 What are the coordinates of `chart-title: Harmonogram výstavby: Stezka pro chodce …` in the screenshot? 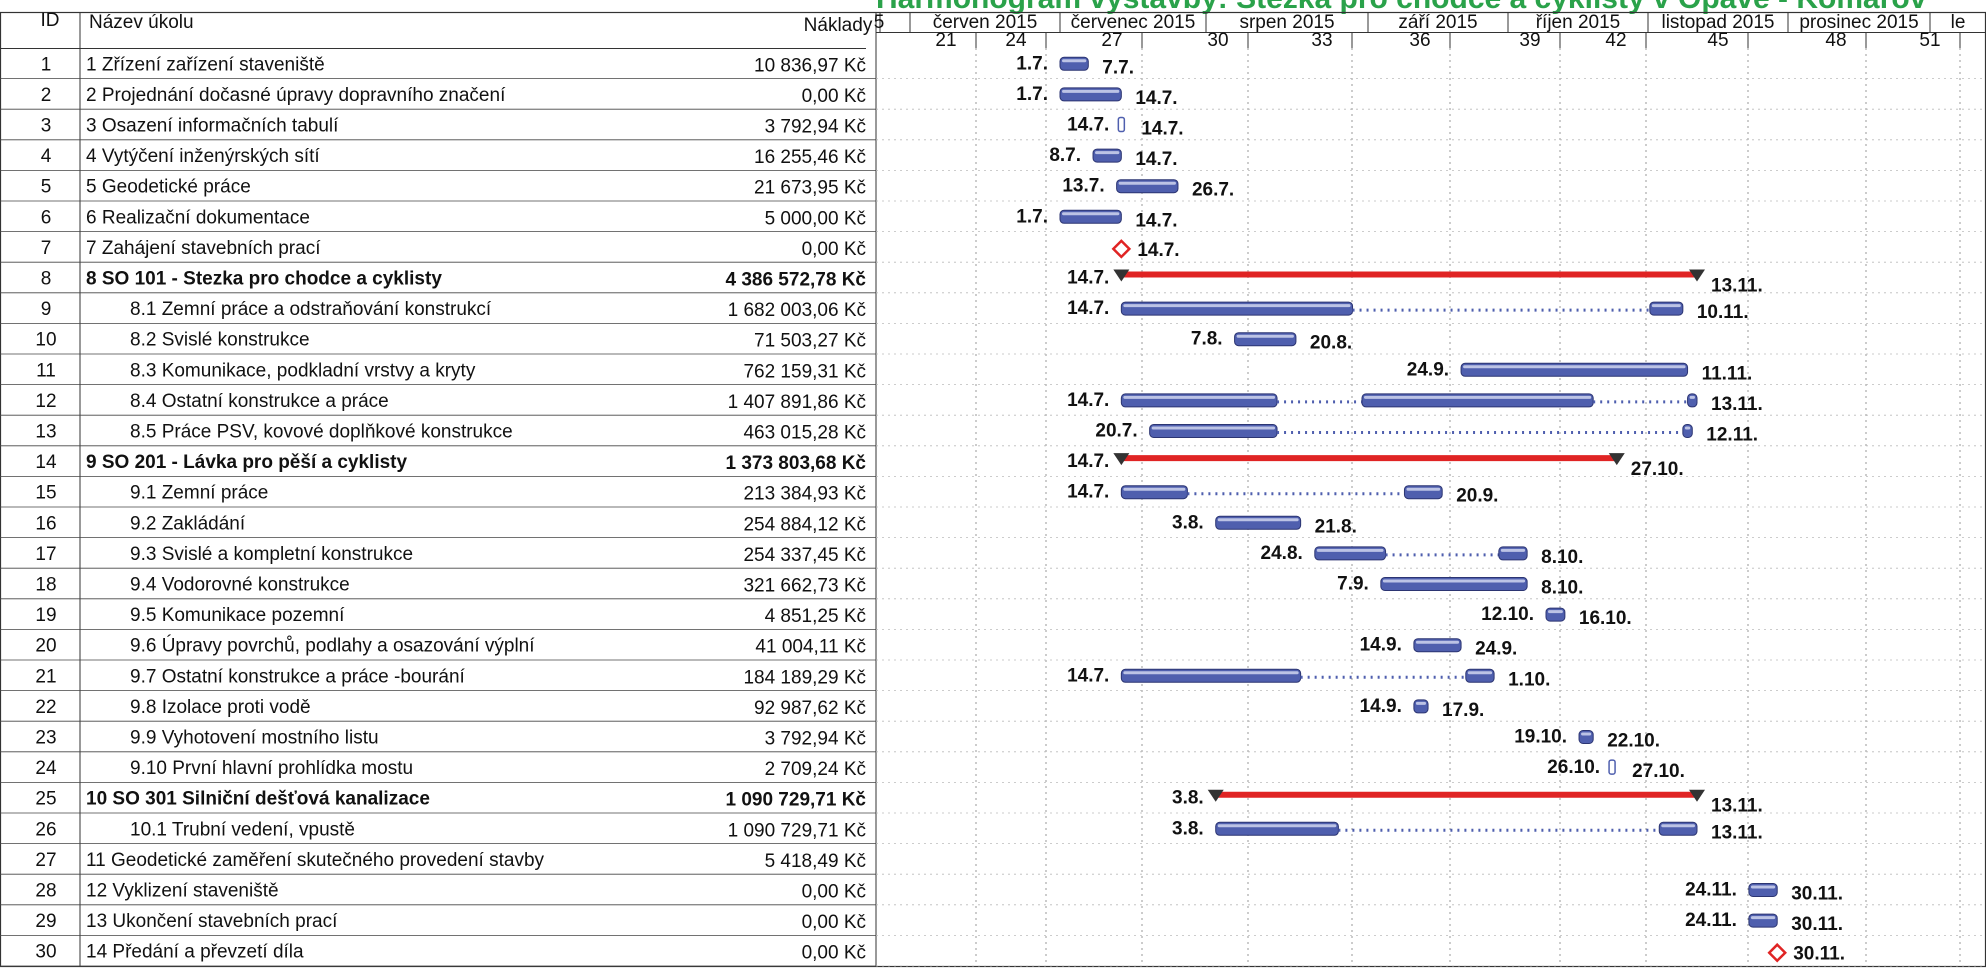 It's located at (1416, 8).